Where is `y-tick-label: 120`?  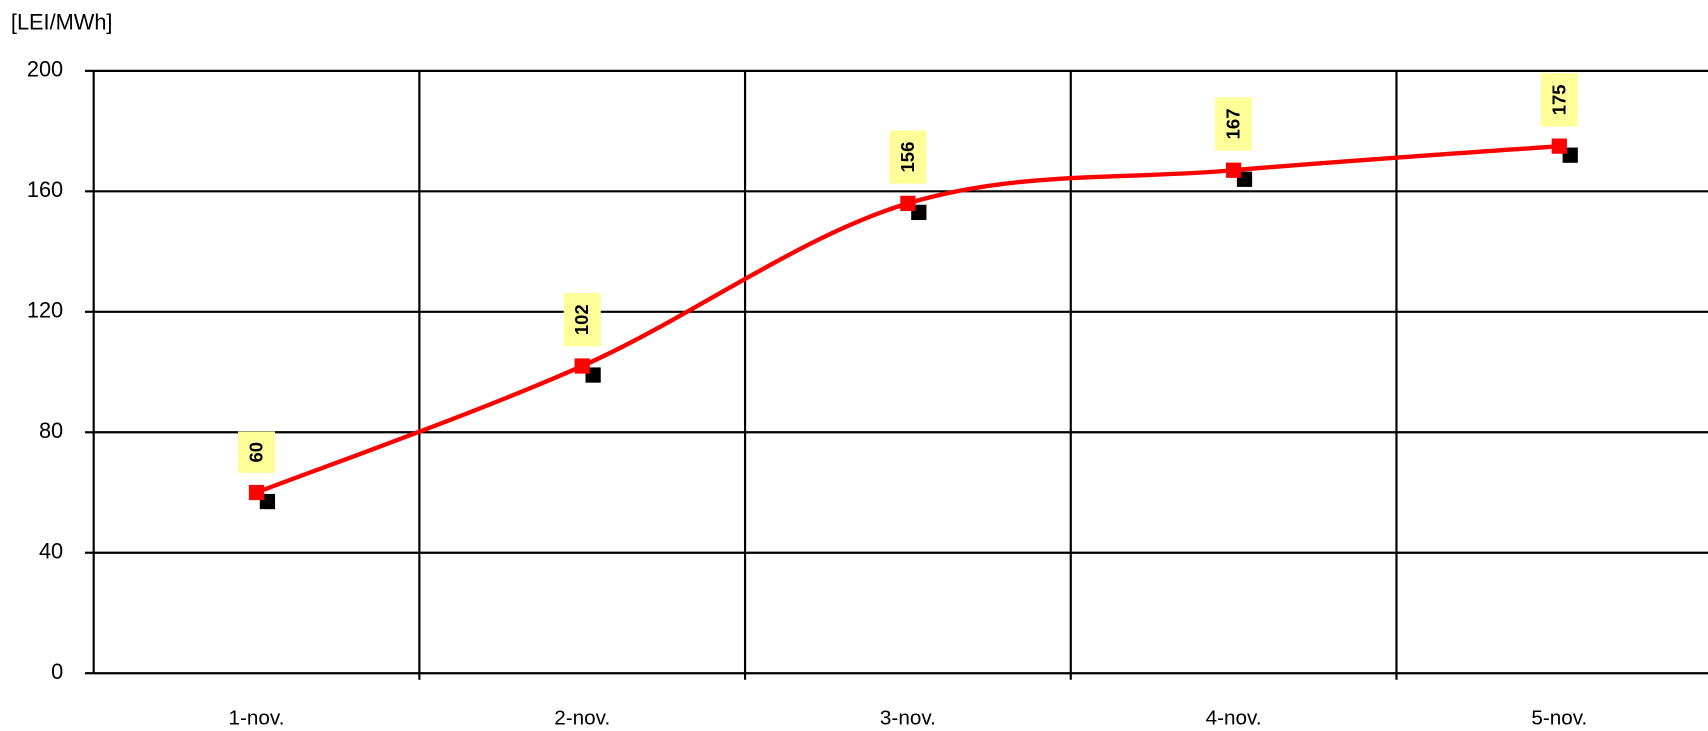 y-tick-label: 120 is located at coordinates (45, 310).